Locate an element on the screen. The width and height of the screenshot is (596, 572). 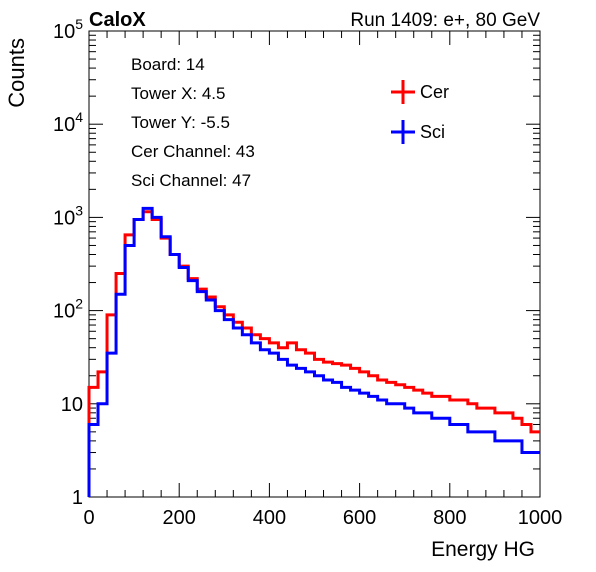
x-tick-label: 200 is located at coordinates (179, 518).